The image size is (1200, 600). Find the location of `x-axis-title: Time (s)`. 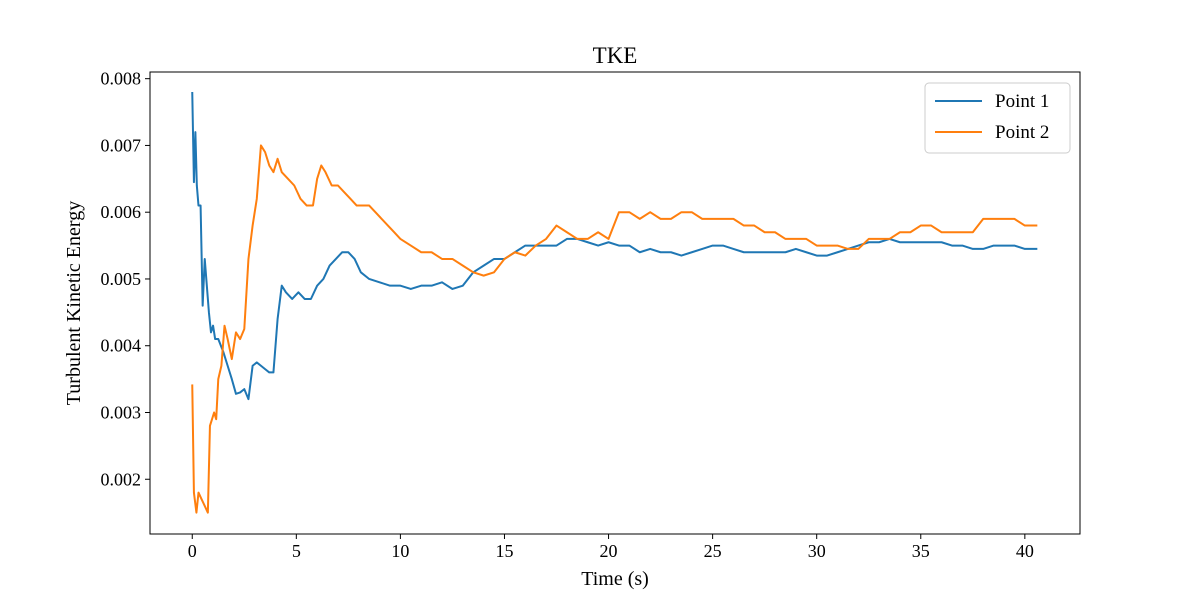

x-axis-title: Time (s) is located at coordinates (615, 579).